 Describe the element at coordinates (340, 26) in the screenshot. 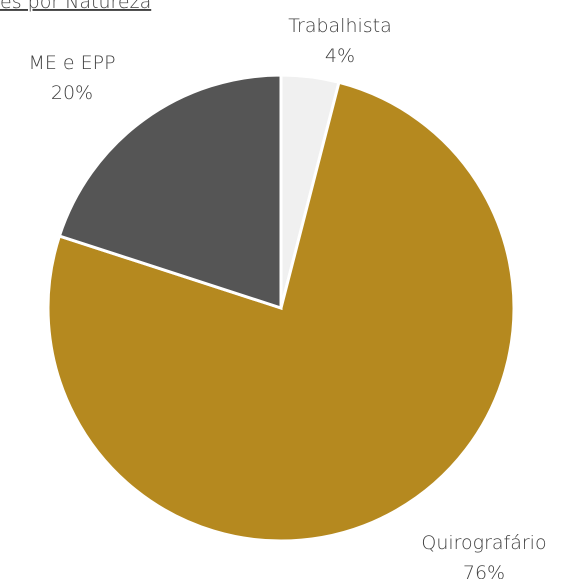

I see `slice-label: Trabalhista` at that location.